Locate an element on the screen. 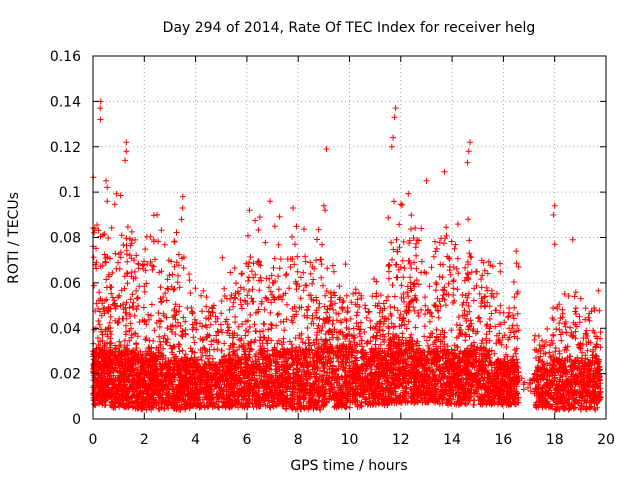  x-tick-label: 4 is located at coordinates (195, 440).